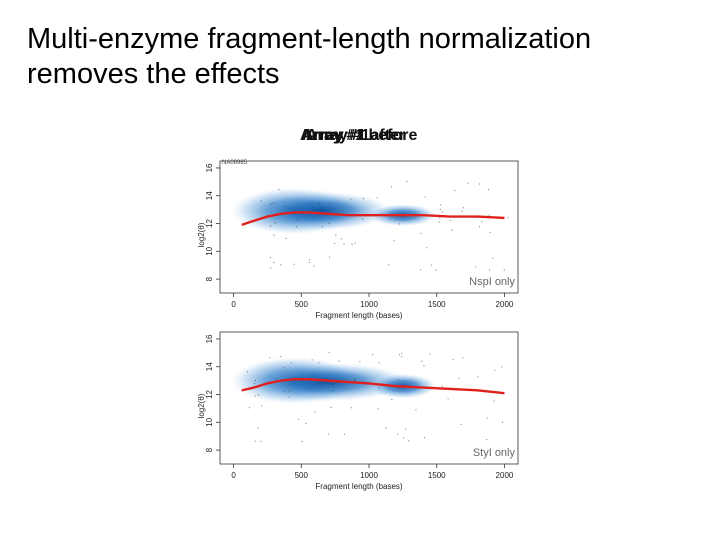  What do you see at coordinates (233, 304) in the screenshot?
I see `x-tick-label: 0` at bounding box center [233, 304].